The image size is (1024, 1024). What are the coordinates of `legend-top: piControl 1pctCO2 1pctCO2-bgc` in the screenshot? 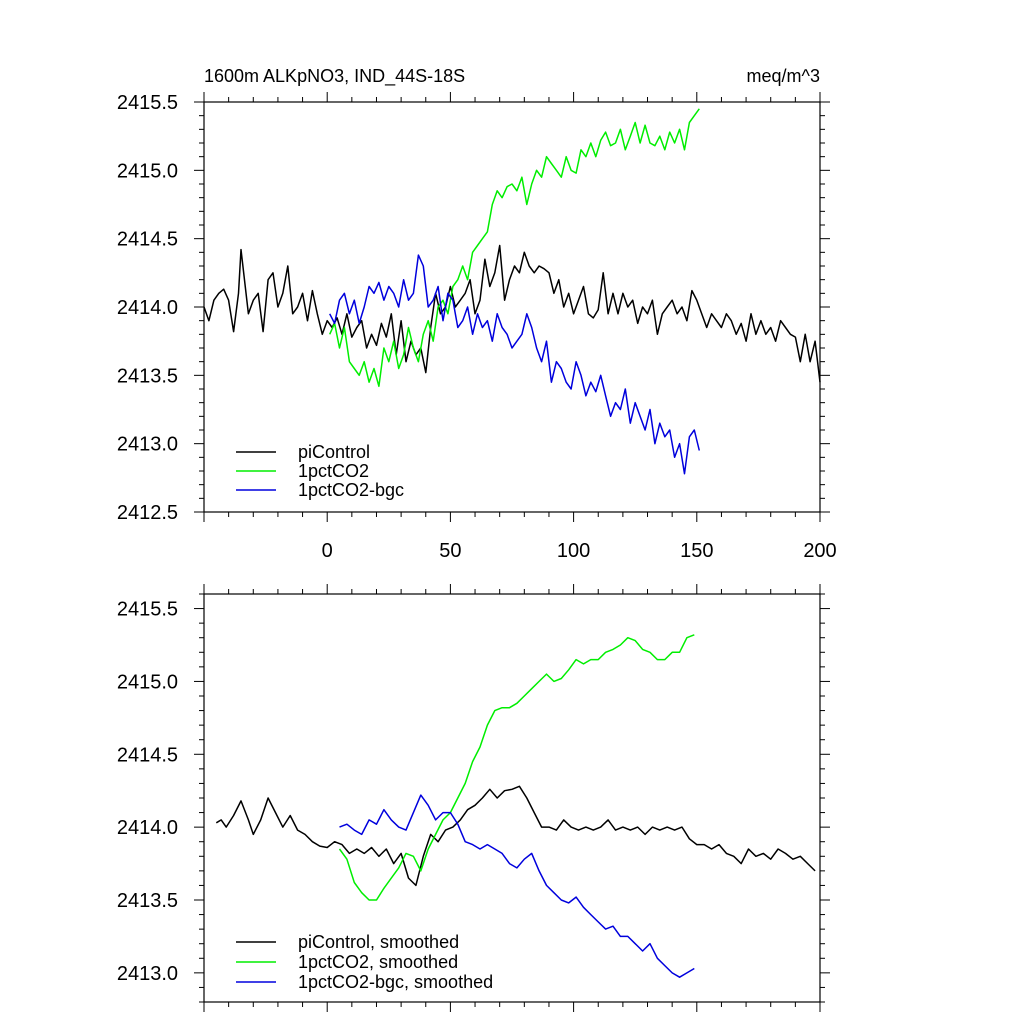 It's located at (320, 471).